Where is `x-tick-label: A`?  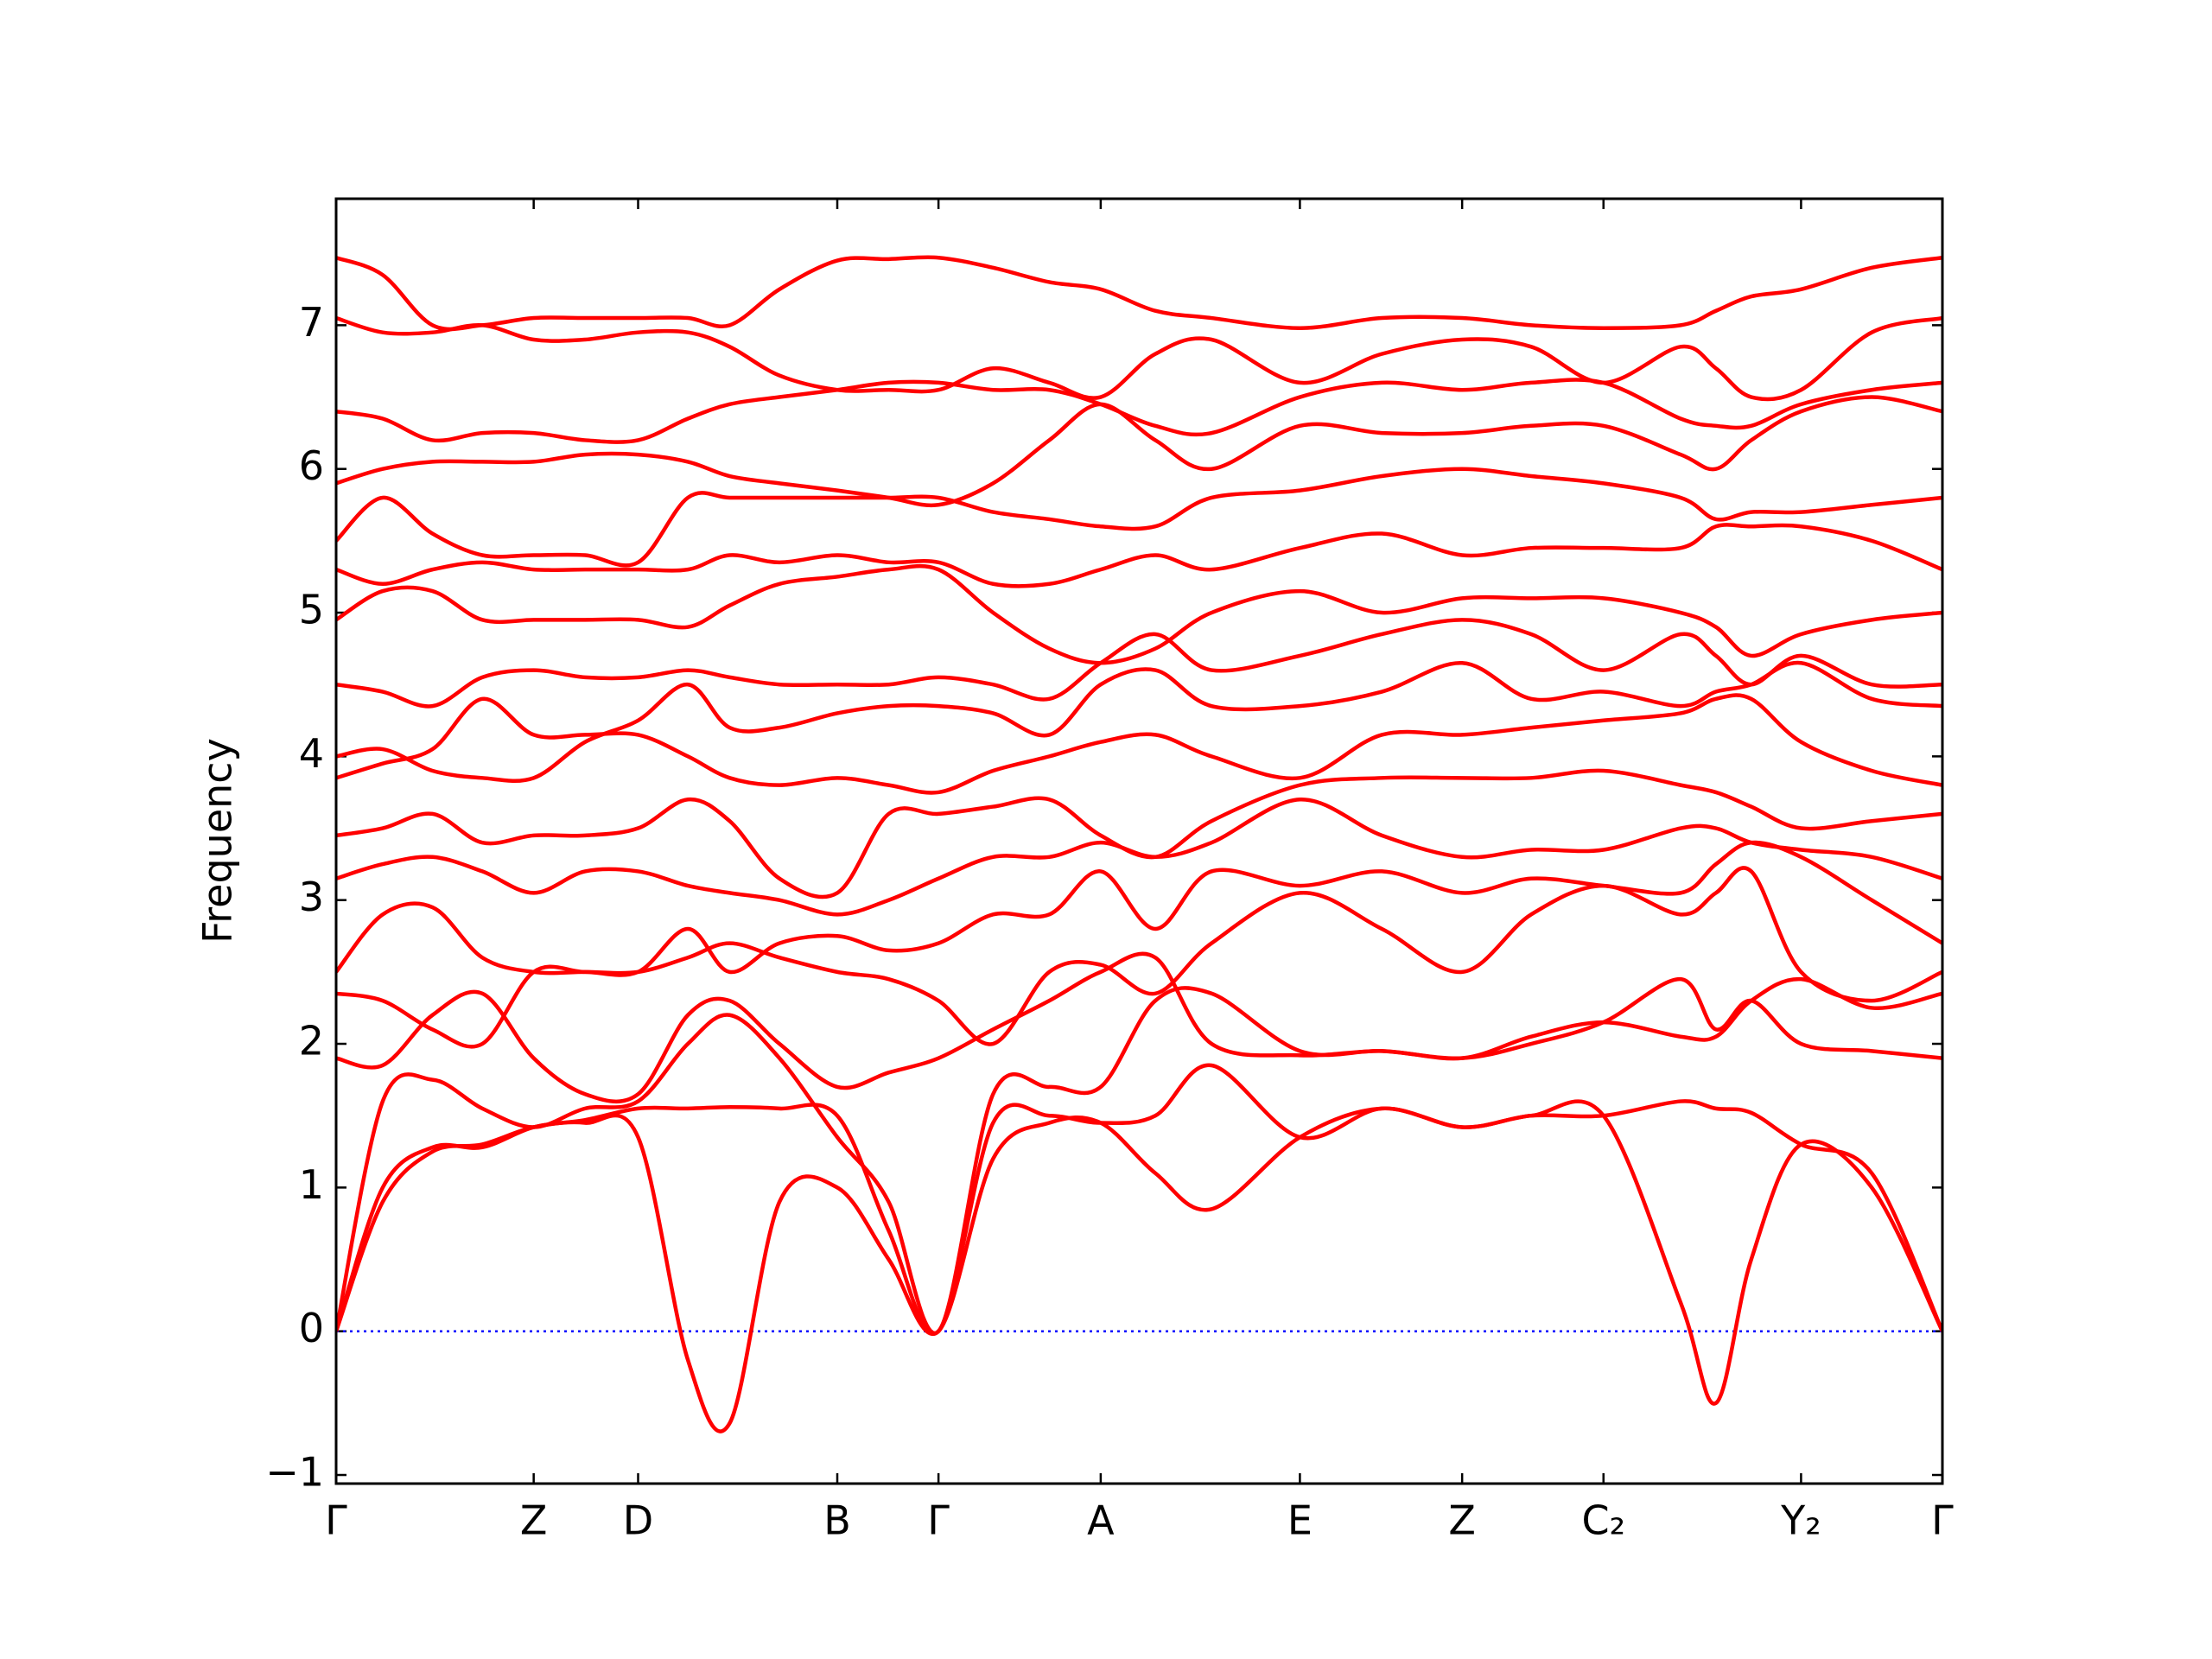
x-tick-label: A is located at coordinates (1101, 1520).